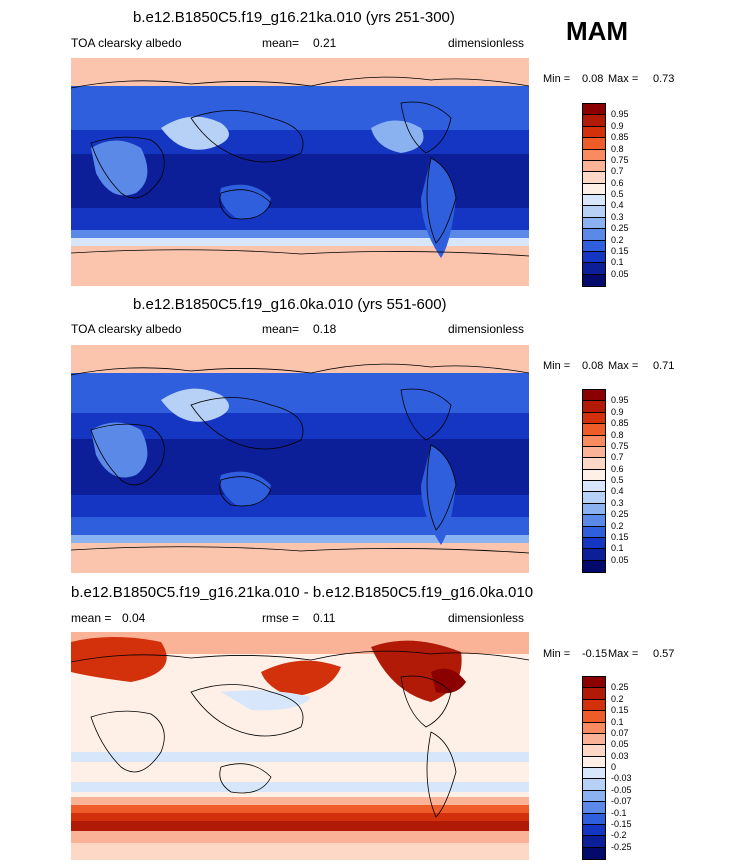 This screenshot has height=866, width=733. Describe the element at coordinates (557, 654) in the screenshot. I see `panel3-min-label: Min =` at that location.